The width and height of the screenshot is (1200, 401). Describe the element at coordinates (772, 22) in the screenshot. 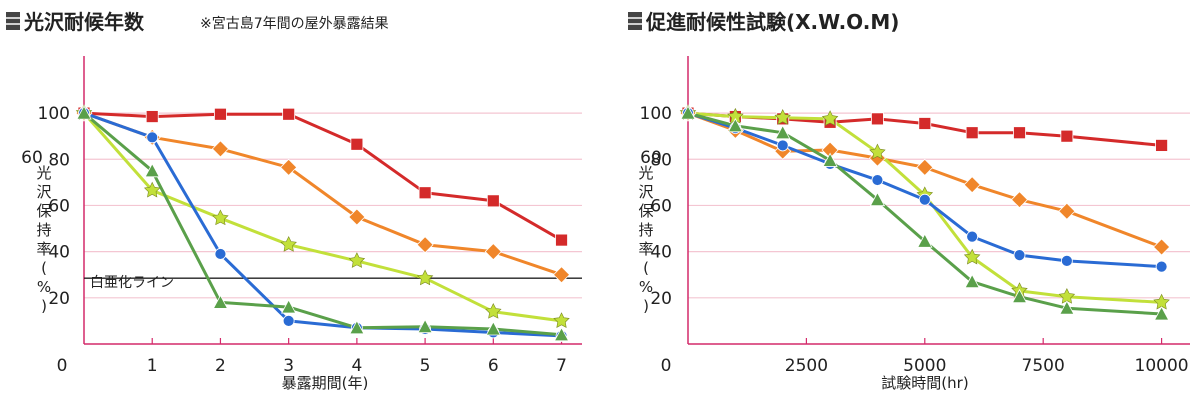

I see `chart-title: 促進耐候性試験(X.W.O.M)` at that location.